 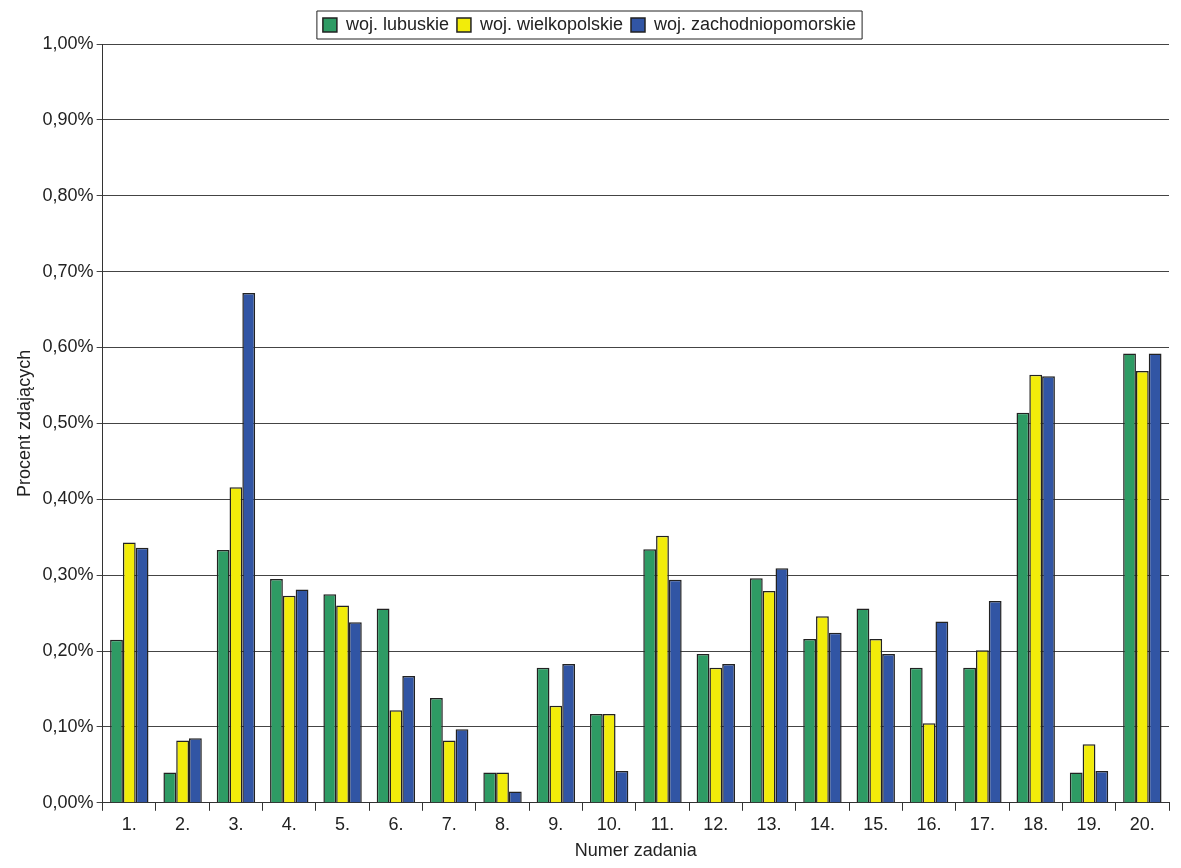 What do you see at coordinates (982, 823) in the screenshot?
I see `x-tick-label: 17.` at bounding box center [982, 823].